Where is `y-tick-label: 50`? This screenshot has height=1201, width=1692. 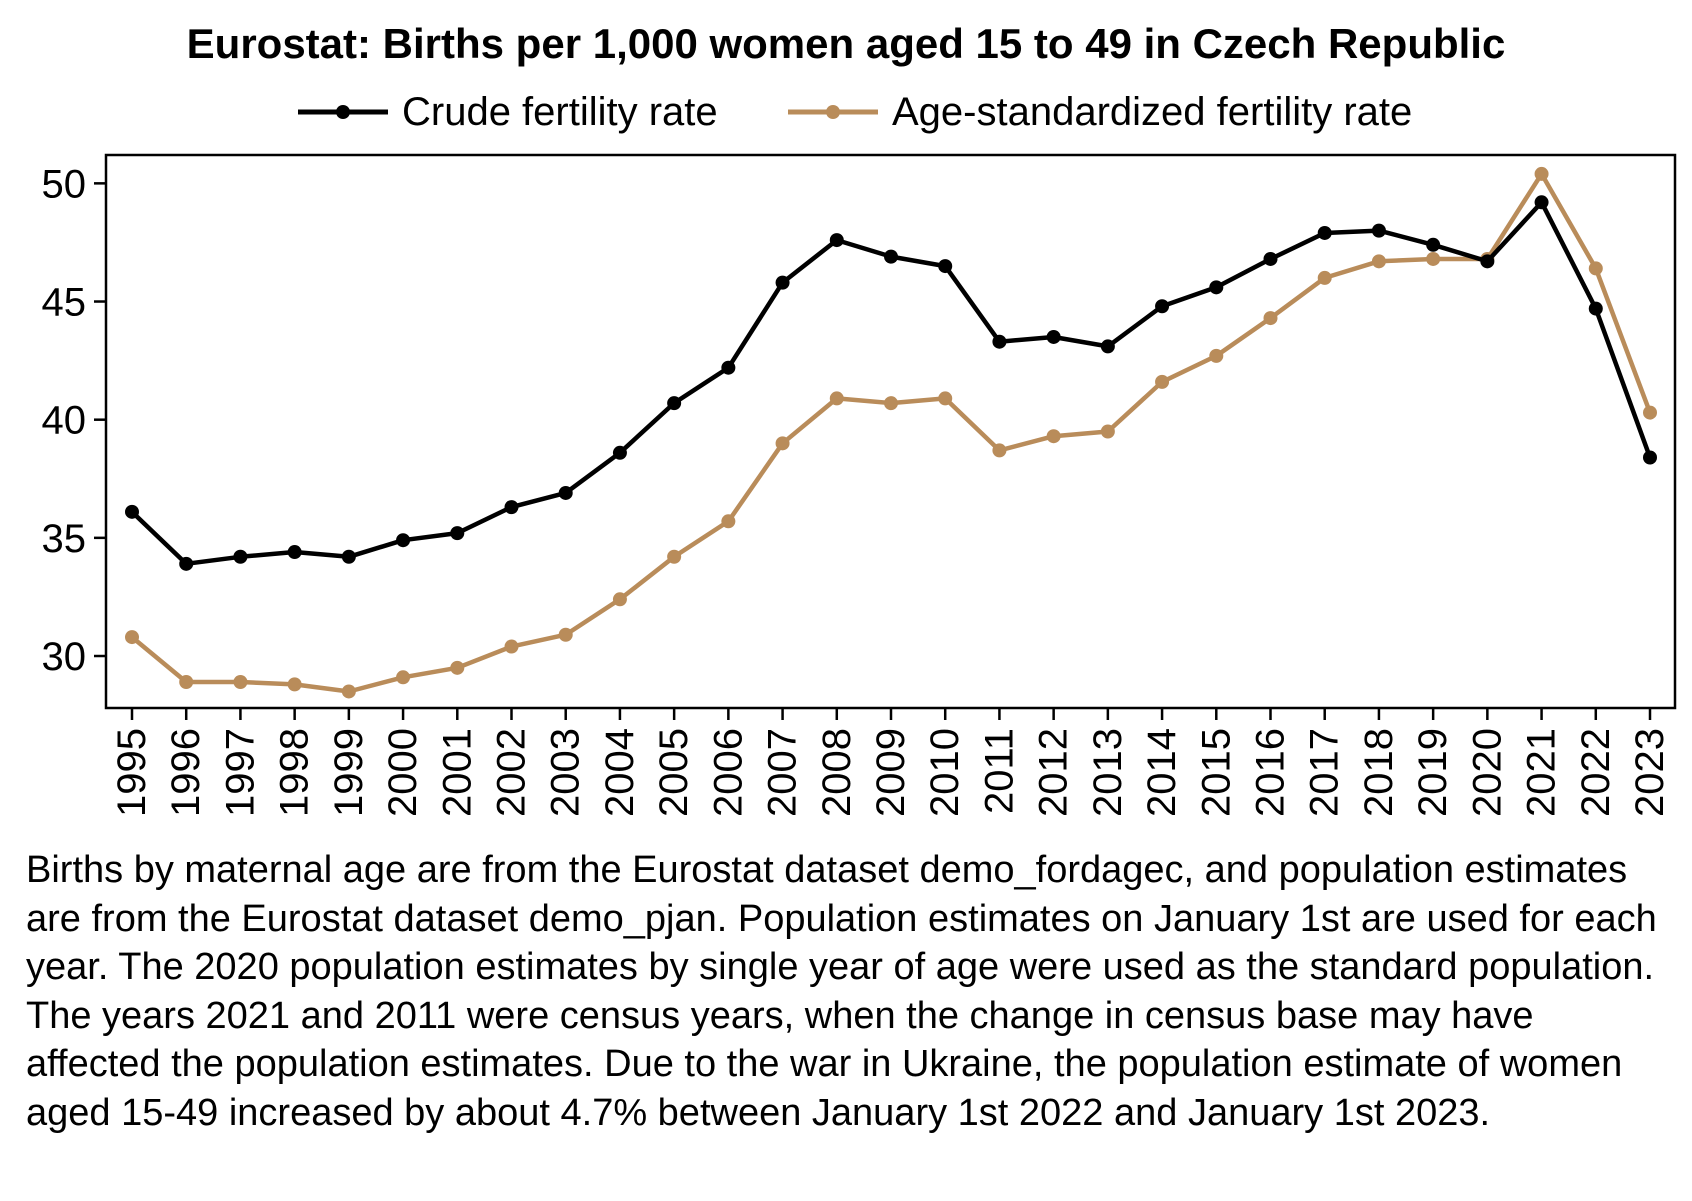 y-tick-label: 50 is located at coordinates (64, 184).